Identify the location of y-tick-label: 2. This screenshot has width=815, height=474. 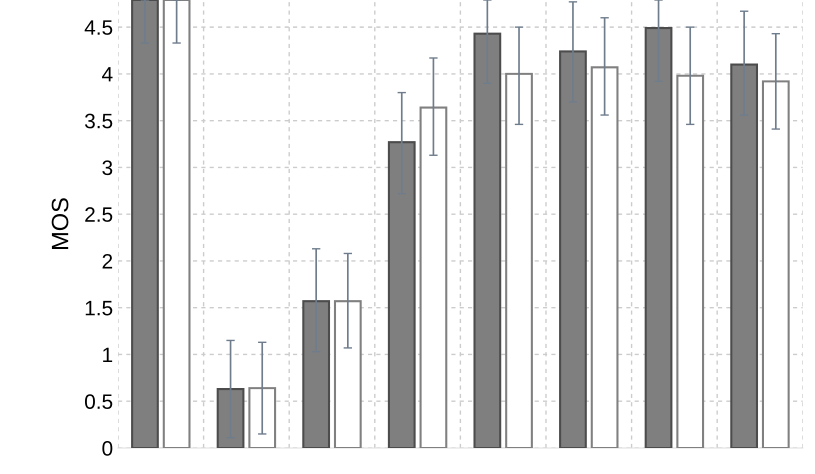
(107, 261).